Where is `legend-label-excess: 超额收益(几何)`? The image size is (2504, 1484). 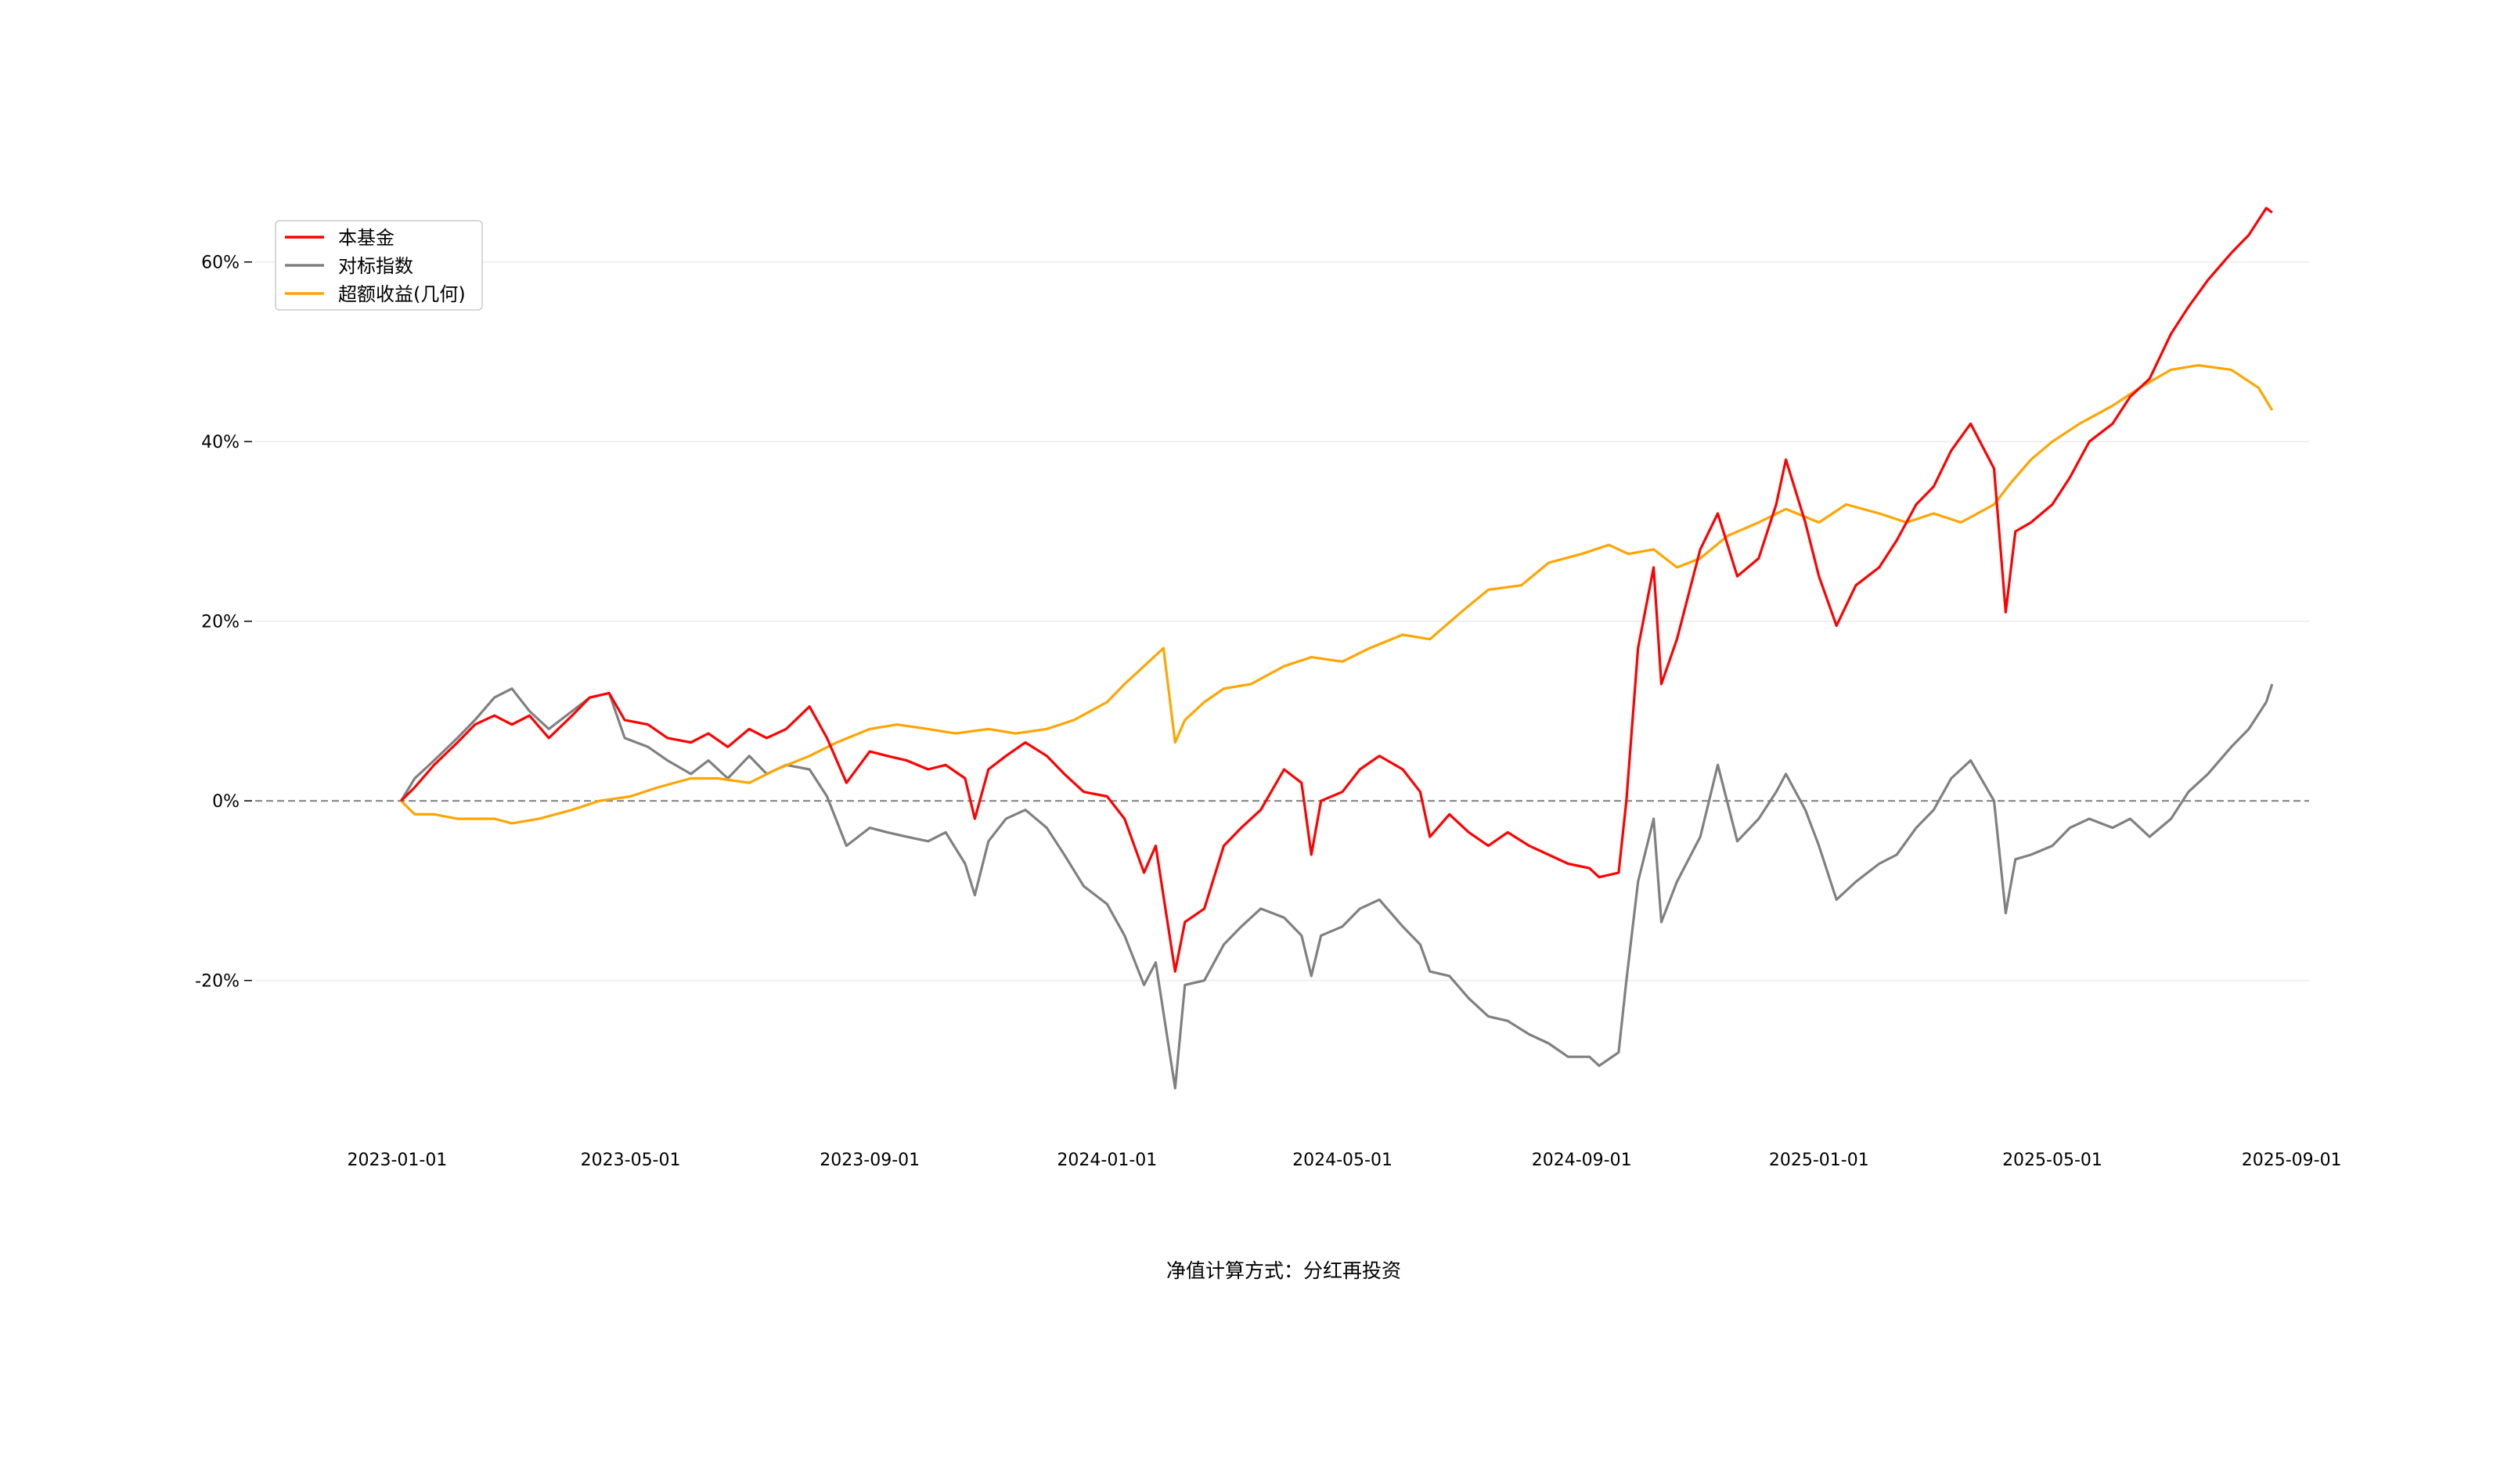
legend-label-excess: 超额收益(几何) is located at coordinates (402, 294).